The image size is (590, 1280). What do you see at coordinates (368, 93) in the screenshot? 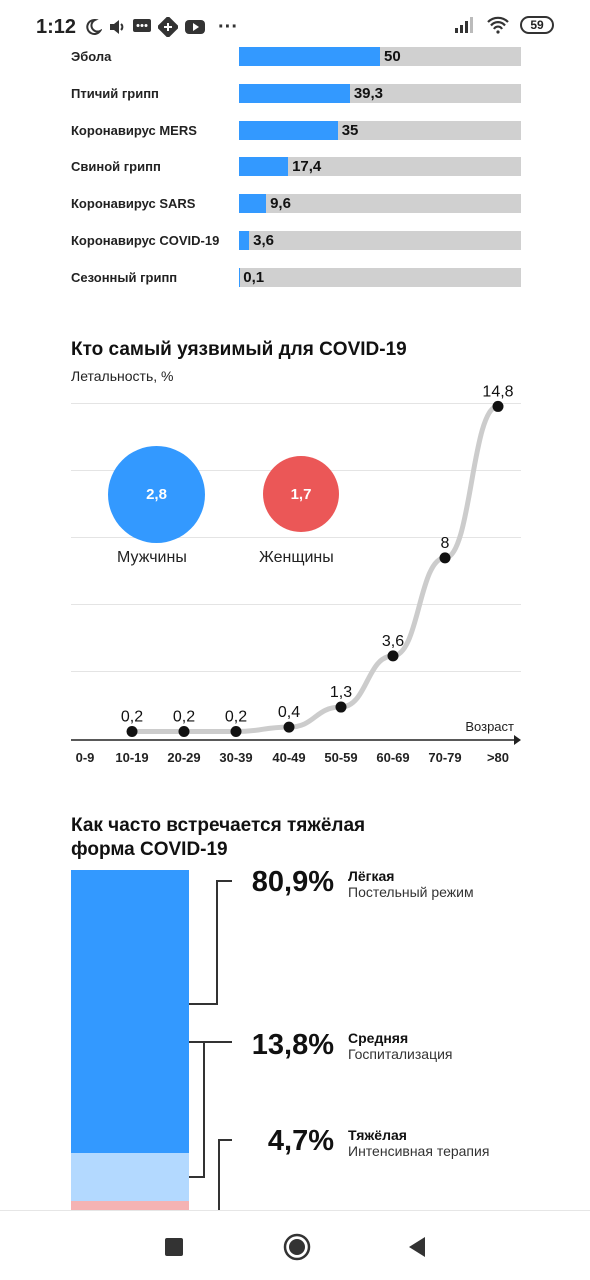
I see `bar-value-label: 39,3` at bounding box center [368, 93].